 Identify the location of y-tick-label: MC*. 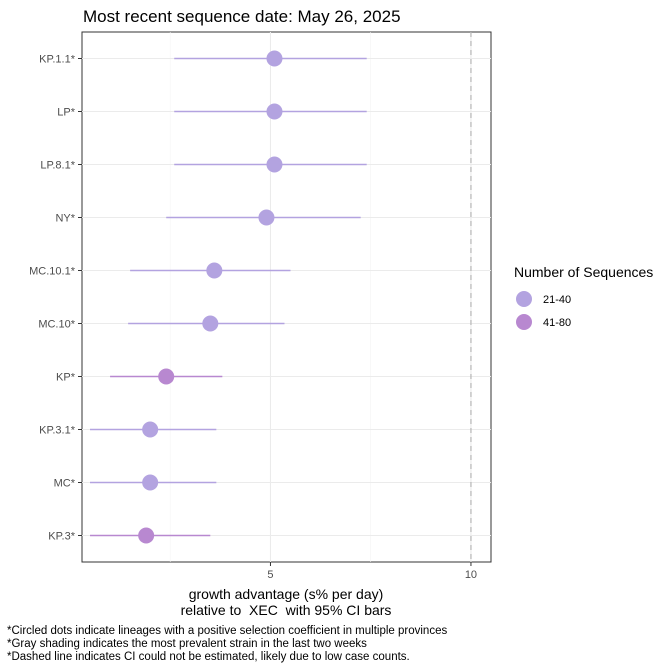
(65, 484).